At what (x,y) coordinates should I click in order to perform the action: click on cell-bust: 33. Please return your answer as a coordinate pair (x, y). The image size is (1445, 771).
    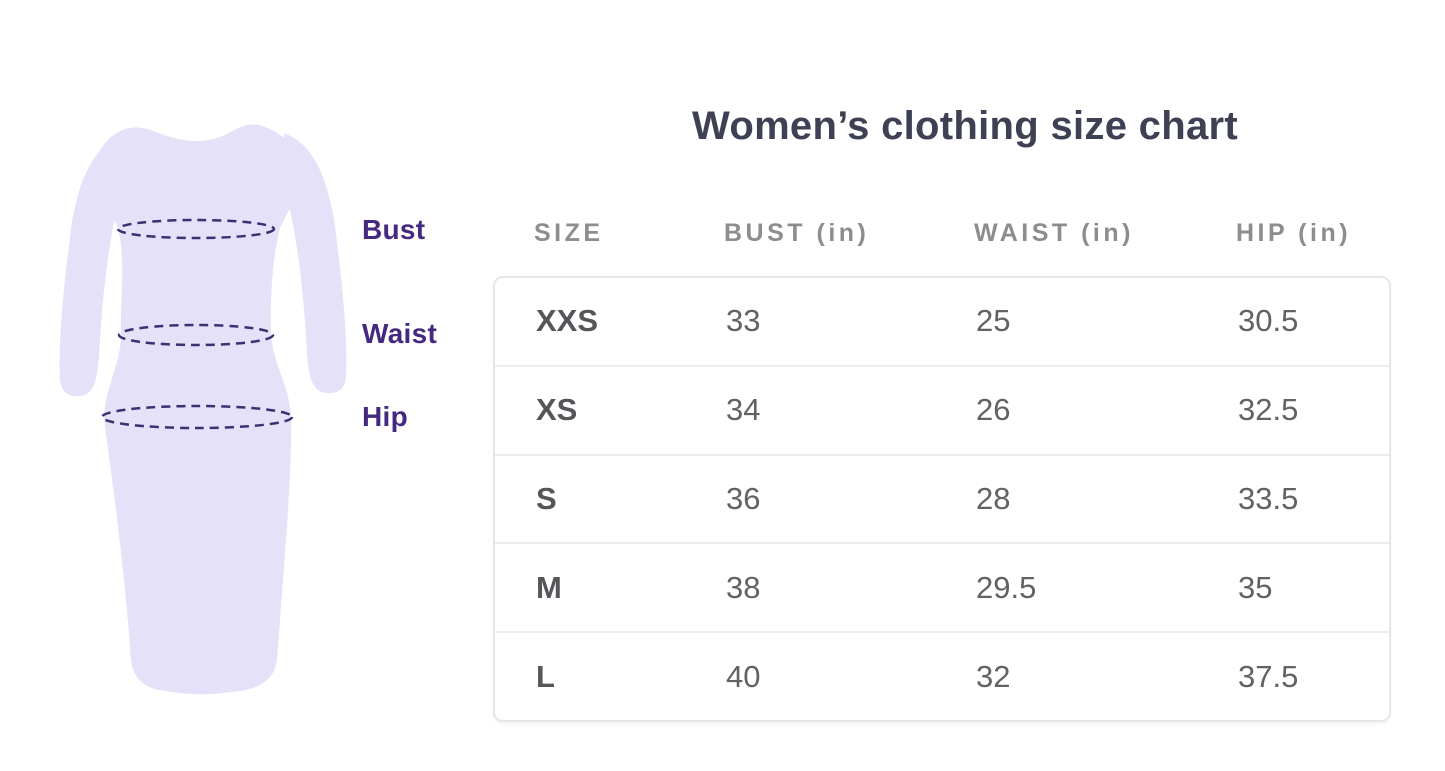
    Looking at the image, I should click on (743, 321).